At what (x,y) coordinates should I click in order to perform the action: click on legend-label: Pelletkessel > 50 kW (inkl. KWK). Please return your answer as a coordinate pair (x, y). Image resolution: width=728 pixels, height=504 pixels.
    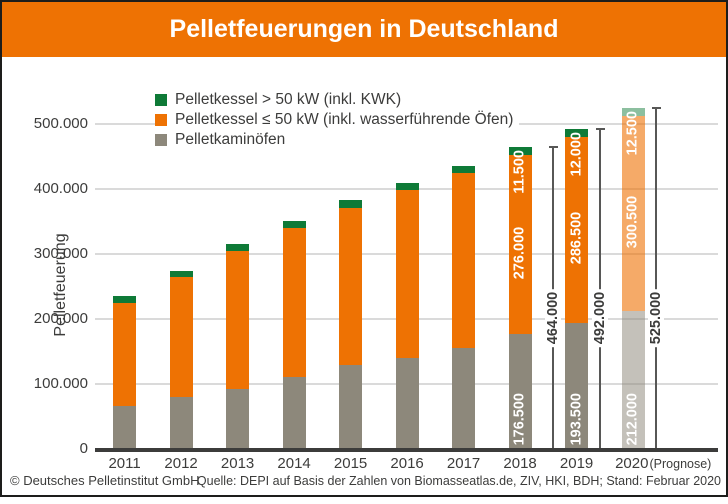
    Looking at the image, I should click on (288, 99).